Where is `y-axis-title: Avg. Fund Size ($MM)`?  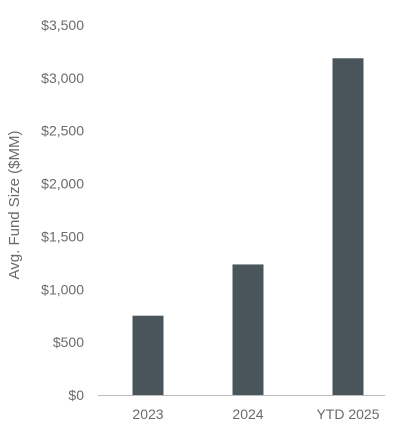 y-axis-title: Avg. Fund Size ($MM) is located at coordinates (14, 205).